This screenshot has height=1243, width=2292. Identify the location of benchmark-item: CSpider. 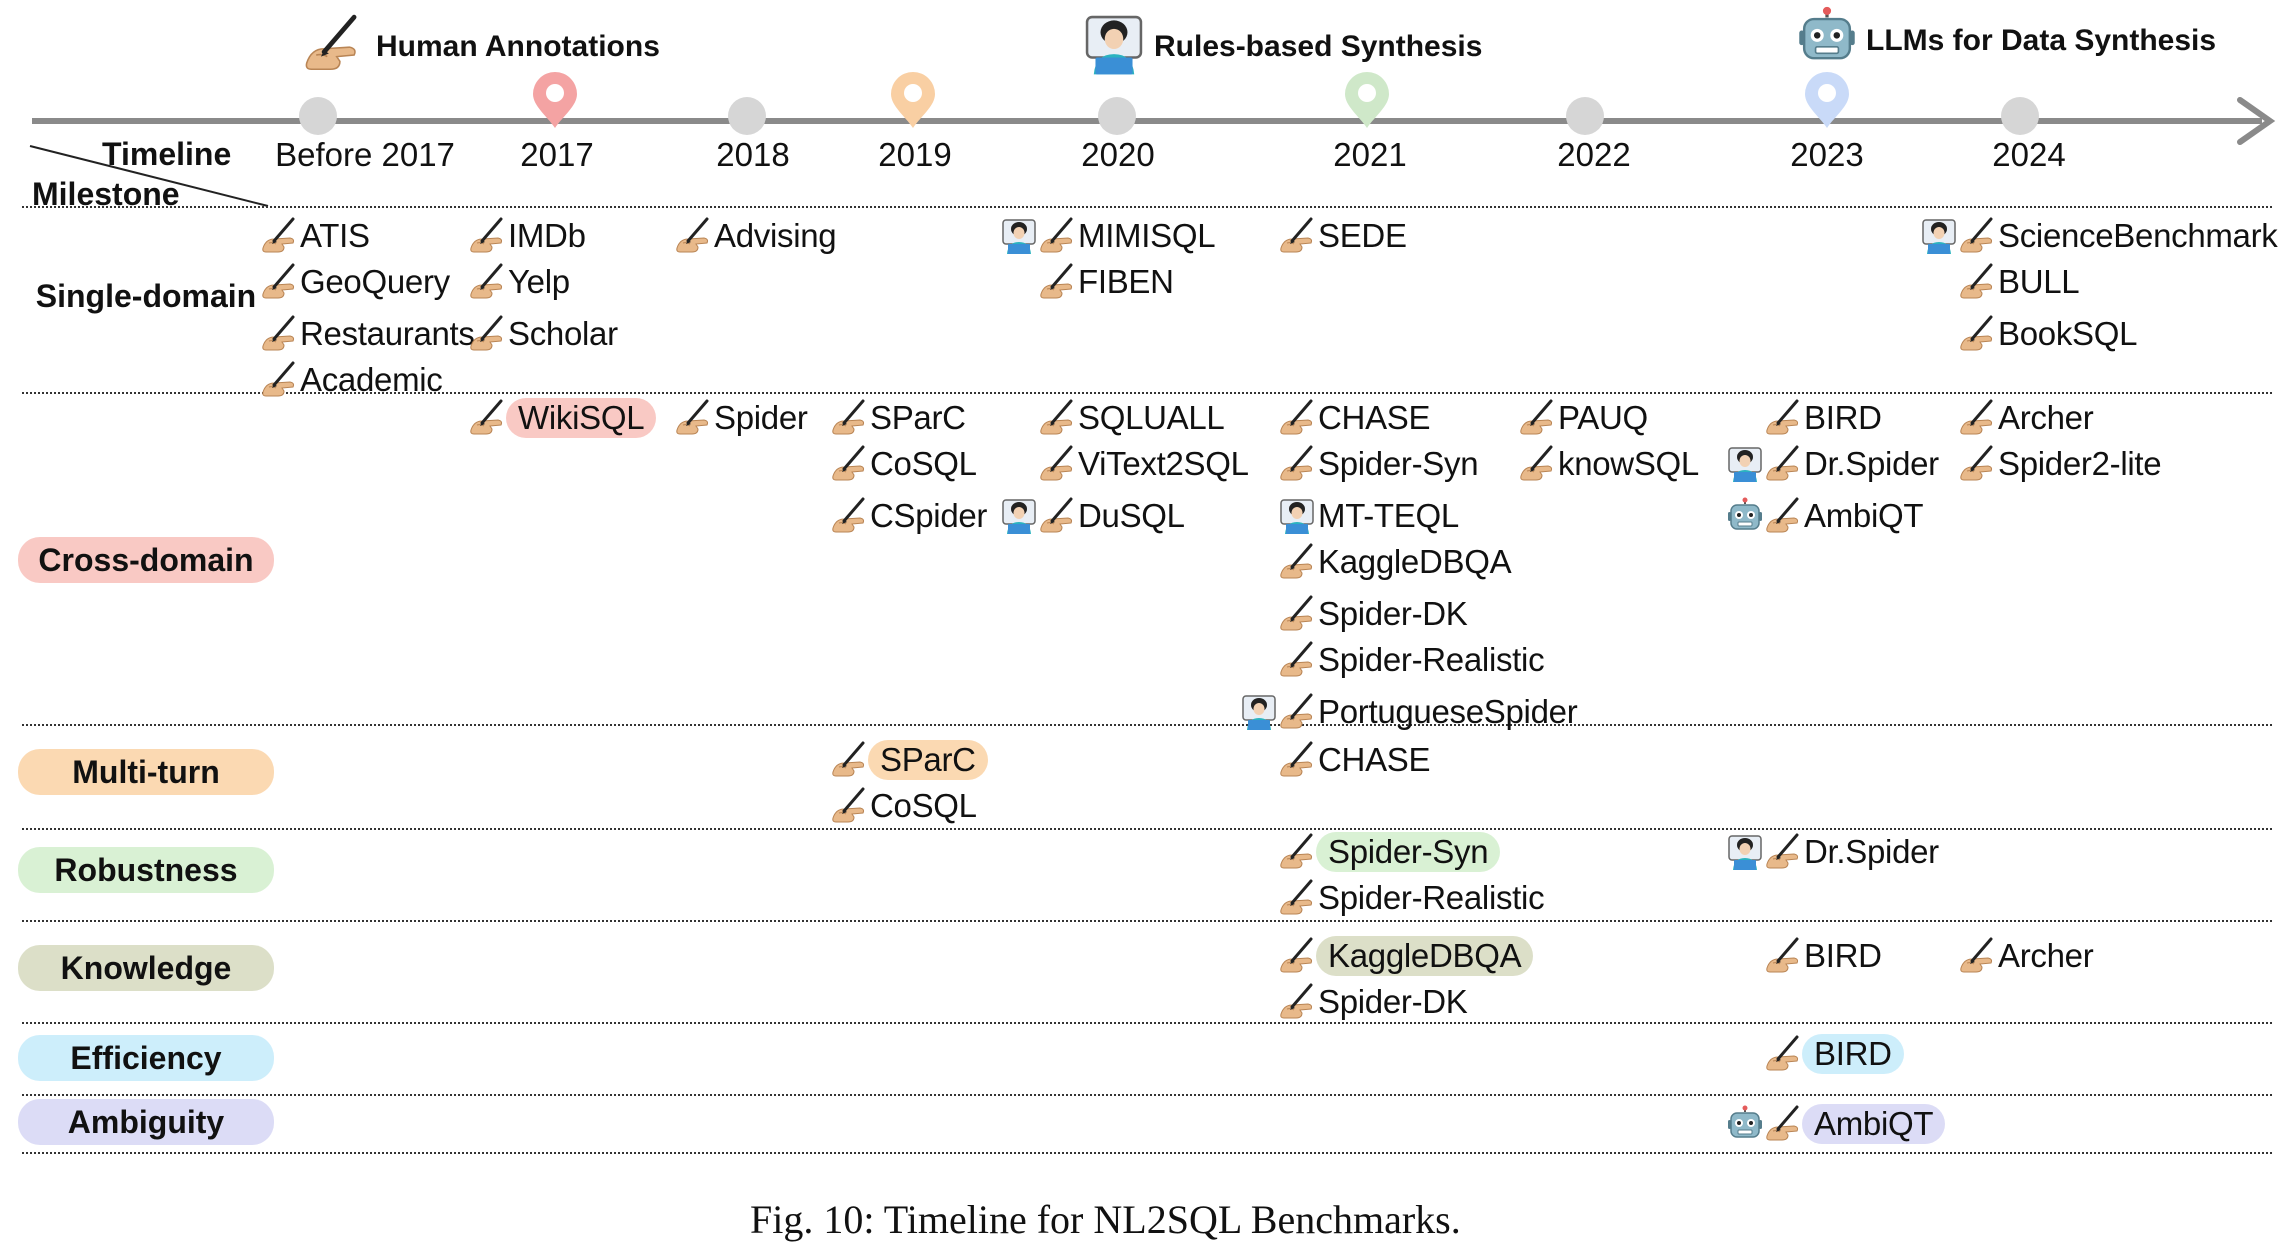
(911, 516).